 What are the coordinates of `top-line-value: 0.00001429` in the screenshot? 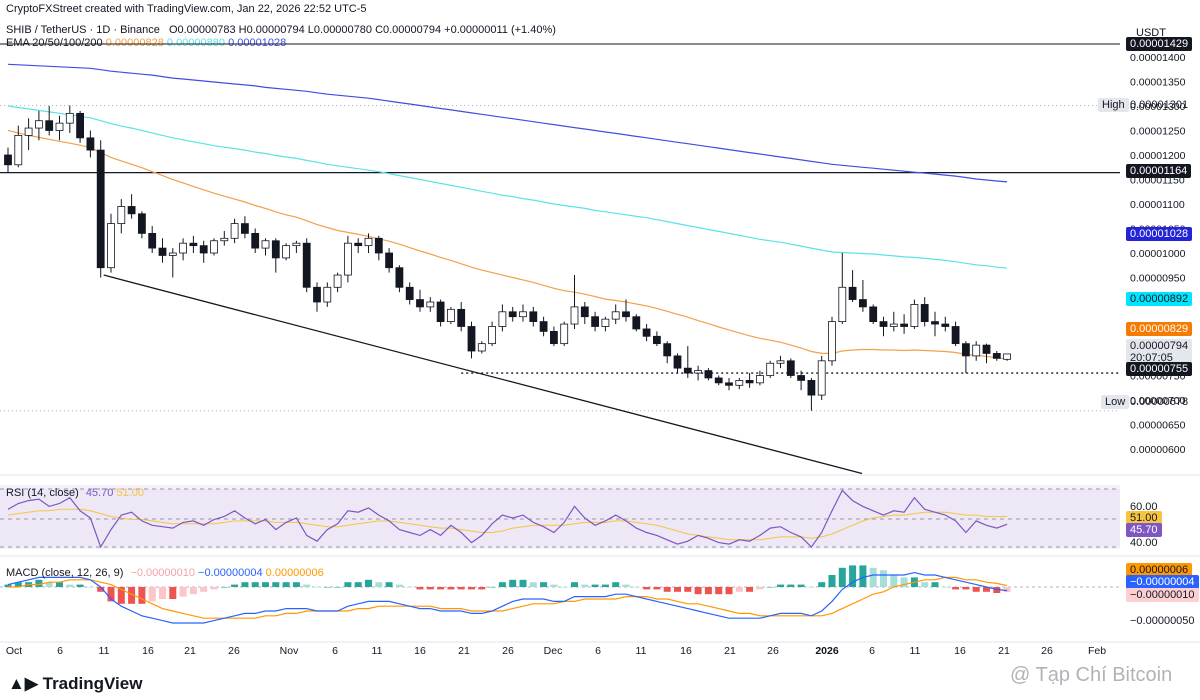 It's located at (1159, 44).